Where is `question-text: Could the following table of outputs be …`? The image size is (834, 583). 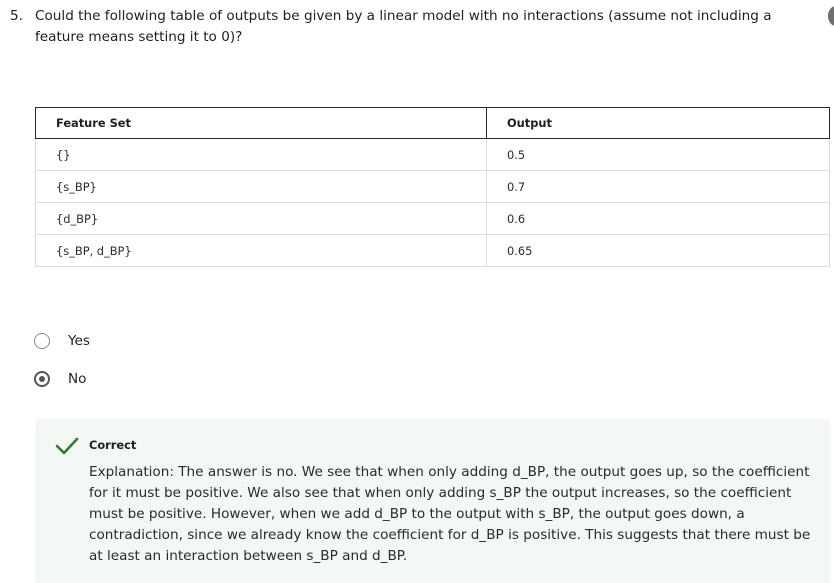 question-text: Could the following table of outputs be … is located at coordinates (403, 26).